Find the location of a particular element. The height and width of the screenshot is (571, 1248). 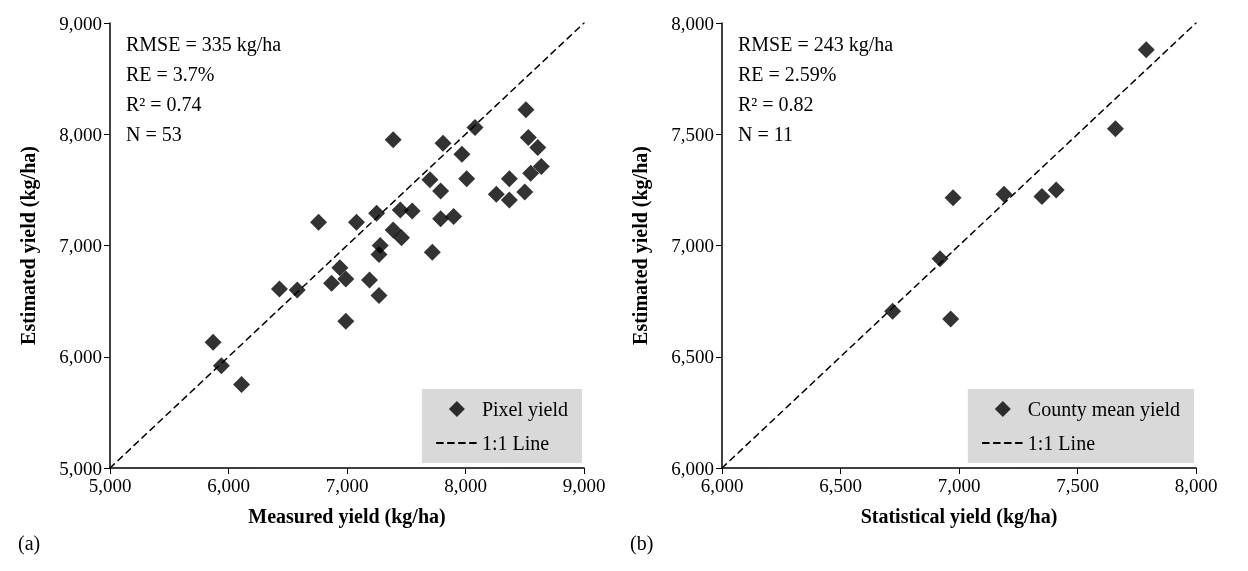

y-tick-label: 6,500 is located at coordinates (692, 357).